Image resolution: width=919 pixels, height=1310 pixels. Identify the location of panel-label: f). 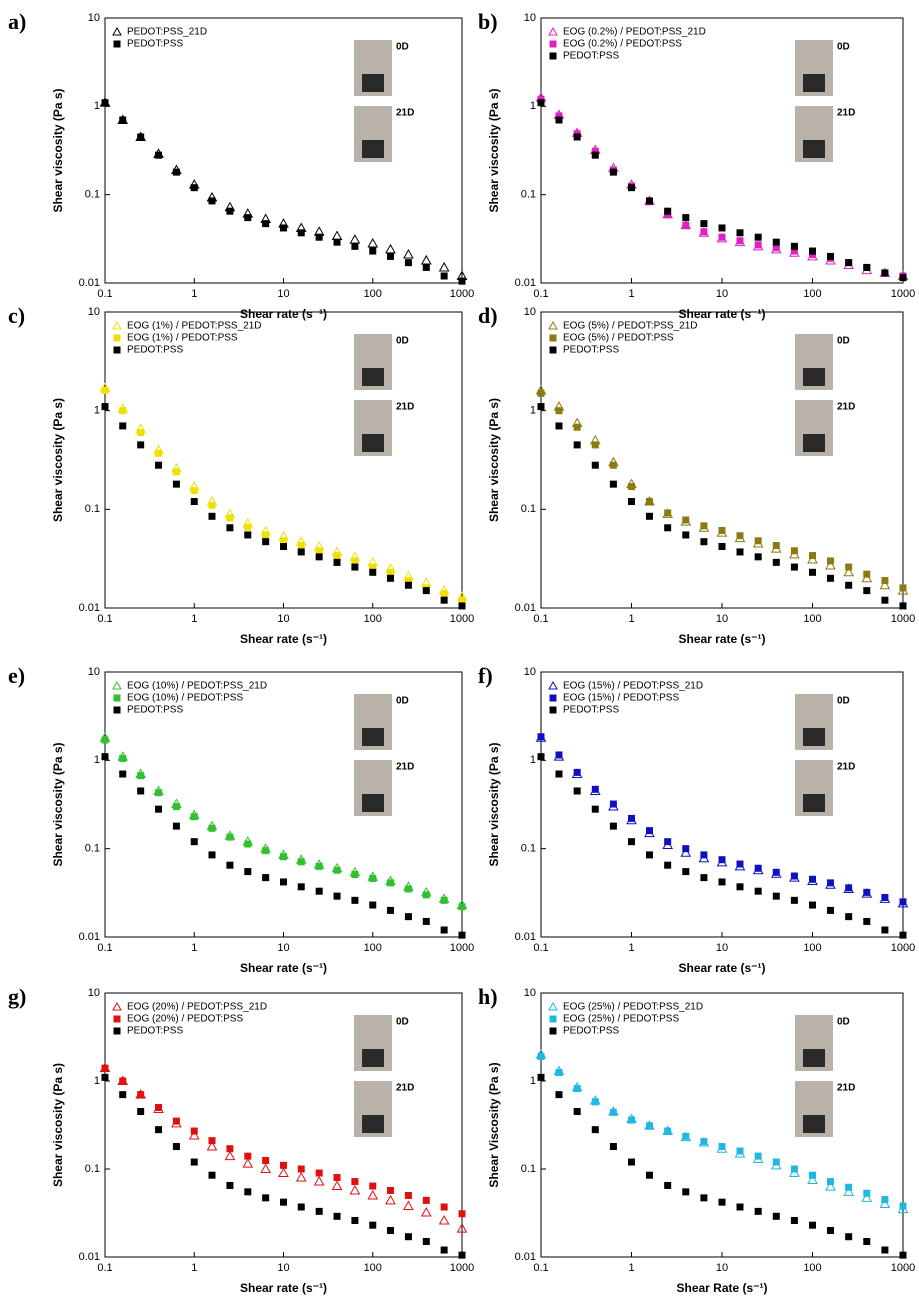
(485, 675).